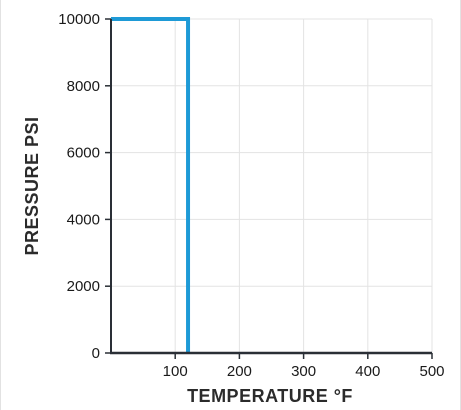 Image resolution: width=461 pixels, height=410 pixels. I want to click on x-axis-title: TEMPERATURE °F, so click(270, 396).